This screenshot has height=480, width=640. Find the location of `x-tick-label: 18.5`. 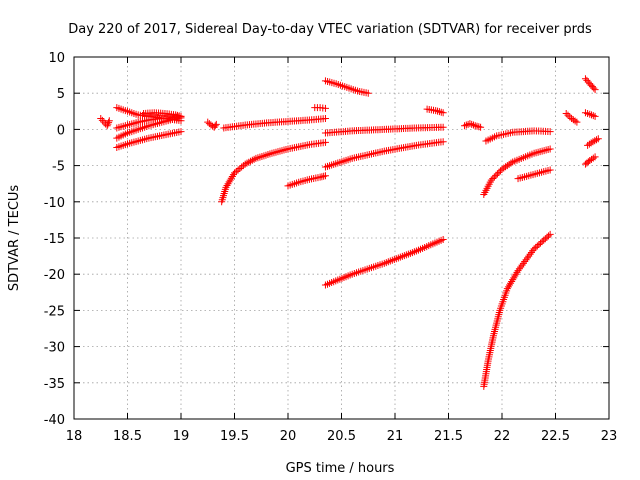

x-tick-label: 18.5 is located at coordinates (127, 436).